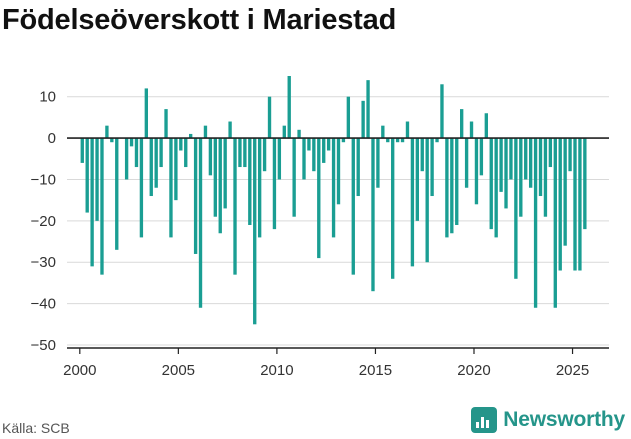 Image resolution: width=631 pixels, height=439 pixels. Describe the element at coordinates (564, 419) in the screenshot. I see `brand-name: Newsworthy` at that location.